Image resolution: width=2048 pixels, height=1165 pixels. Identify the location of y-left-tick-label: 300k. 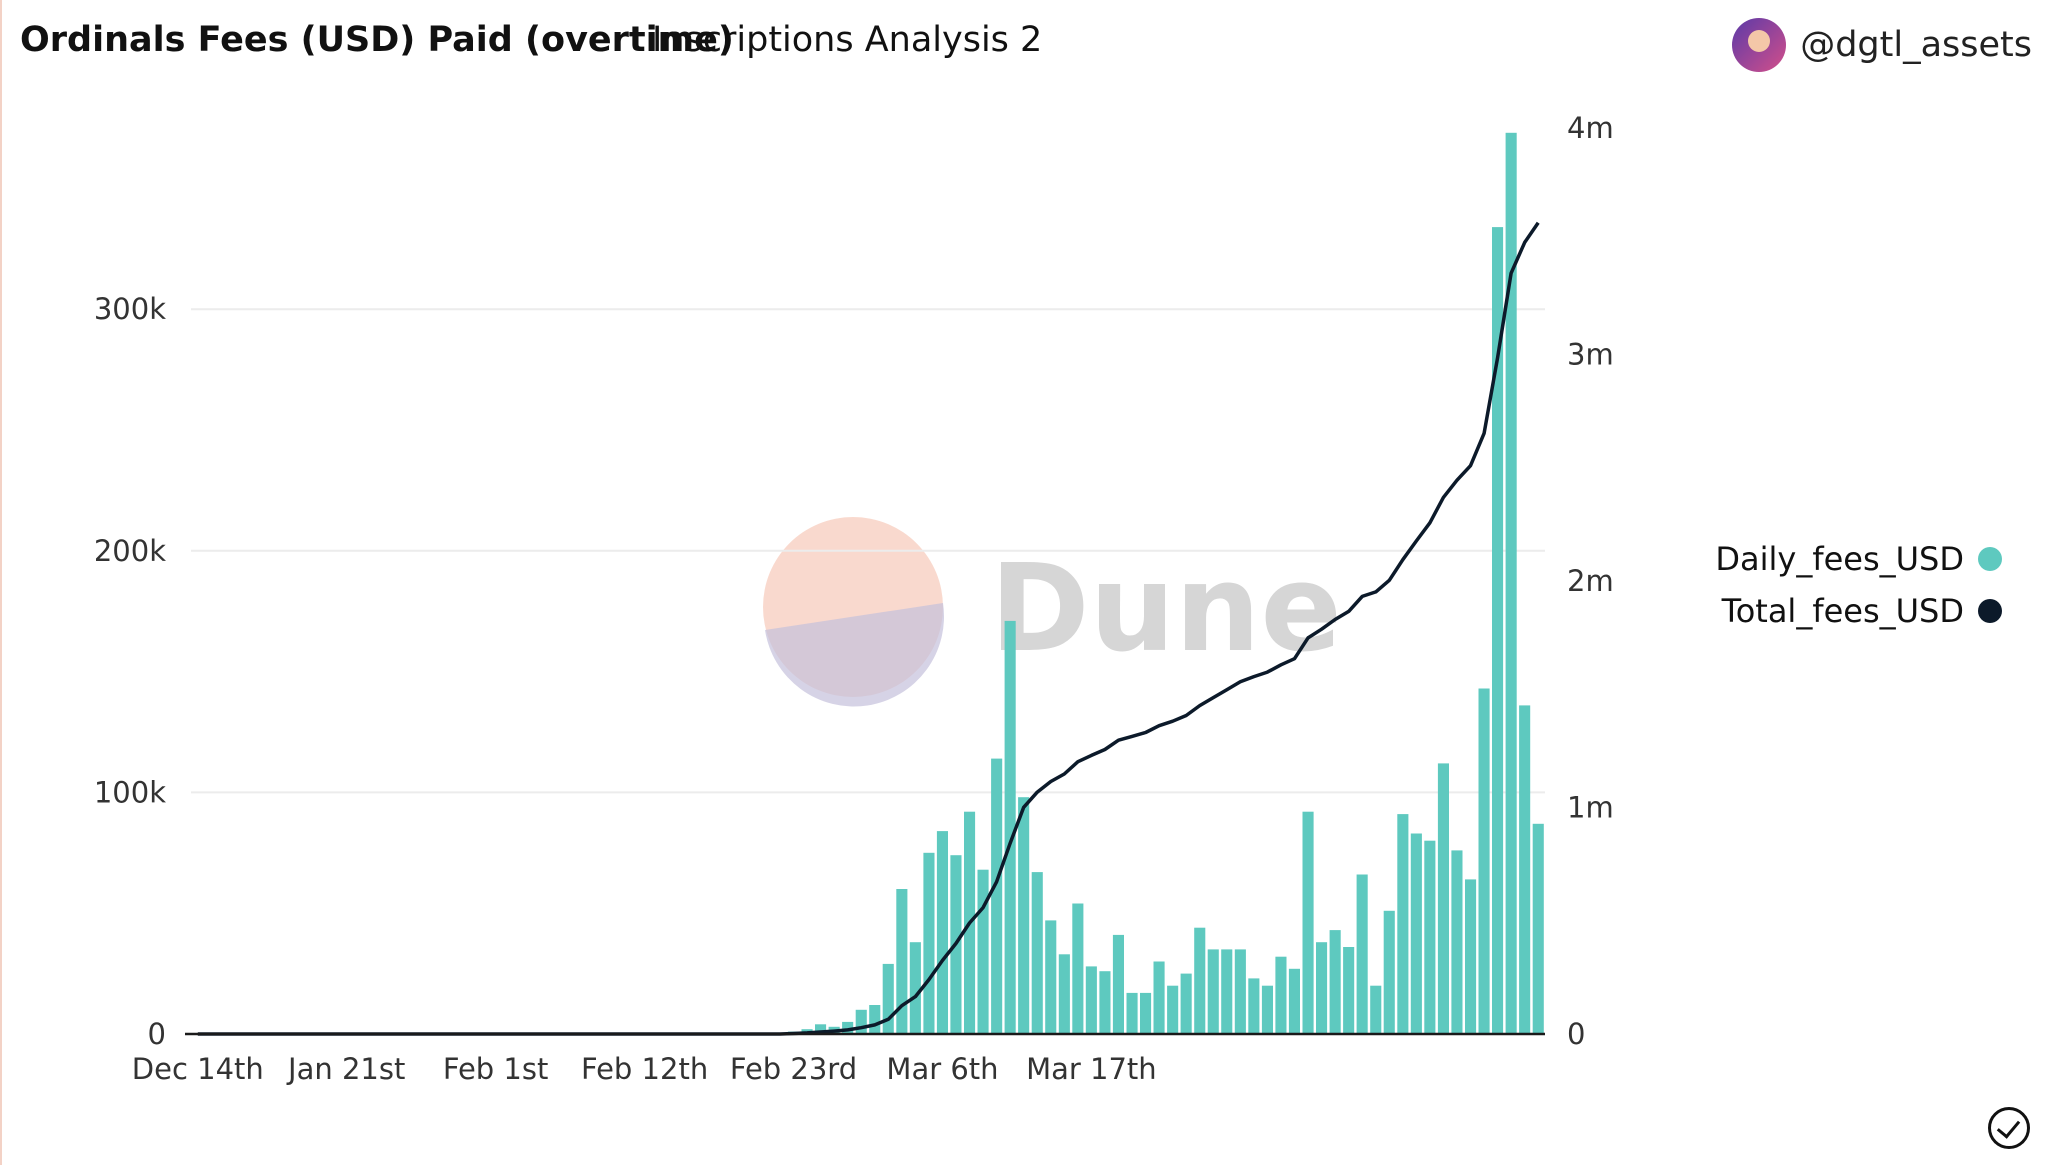
(130, 309).